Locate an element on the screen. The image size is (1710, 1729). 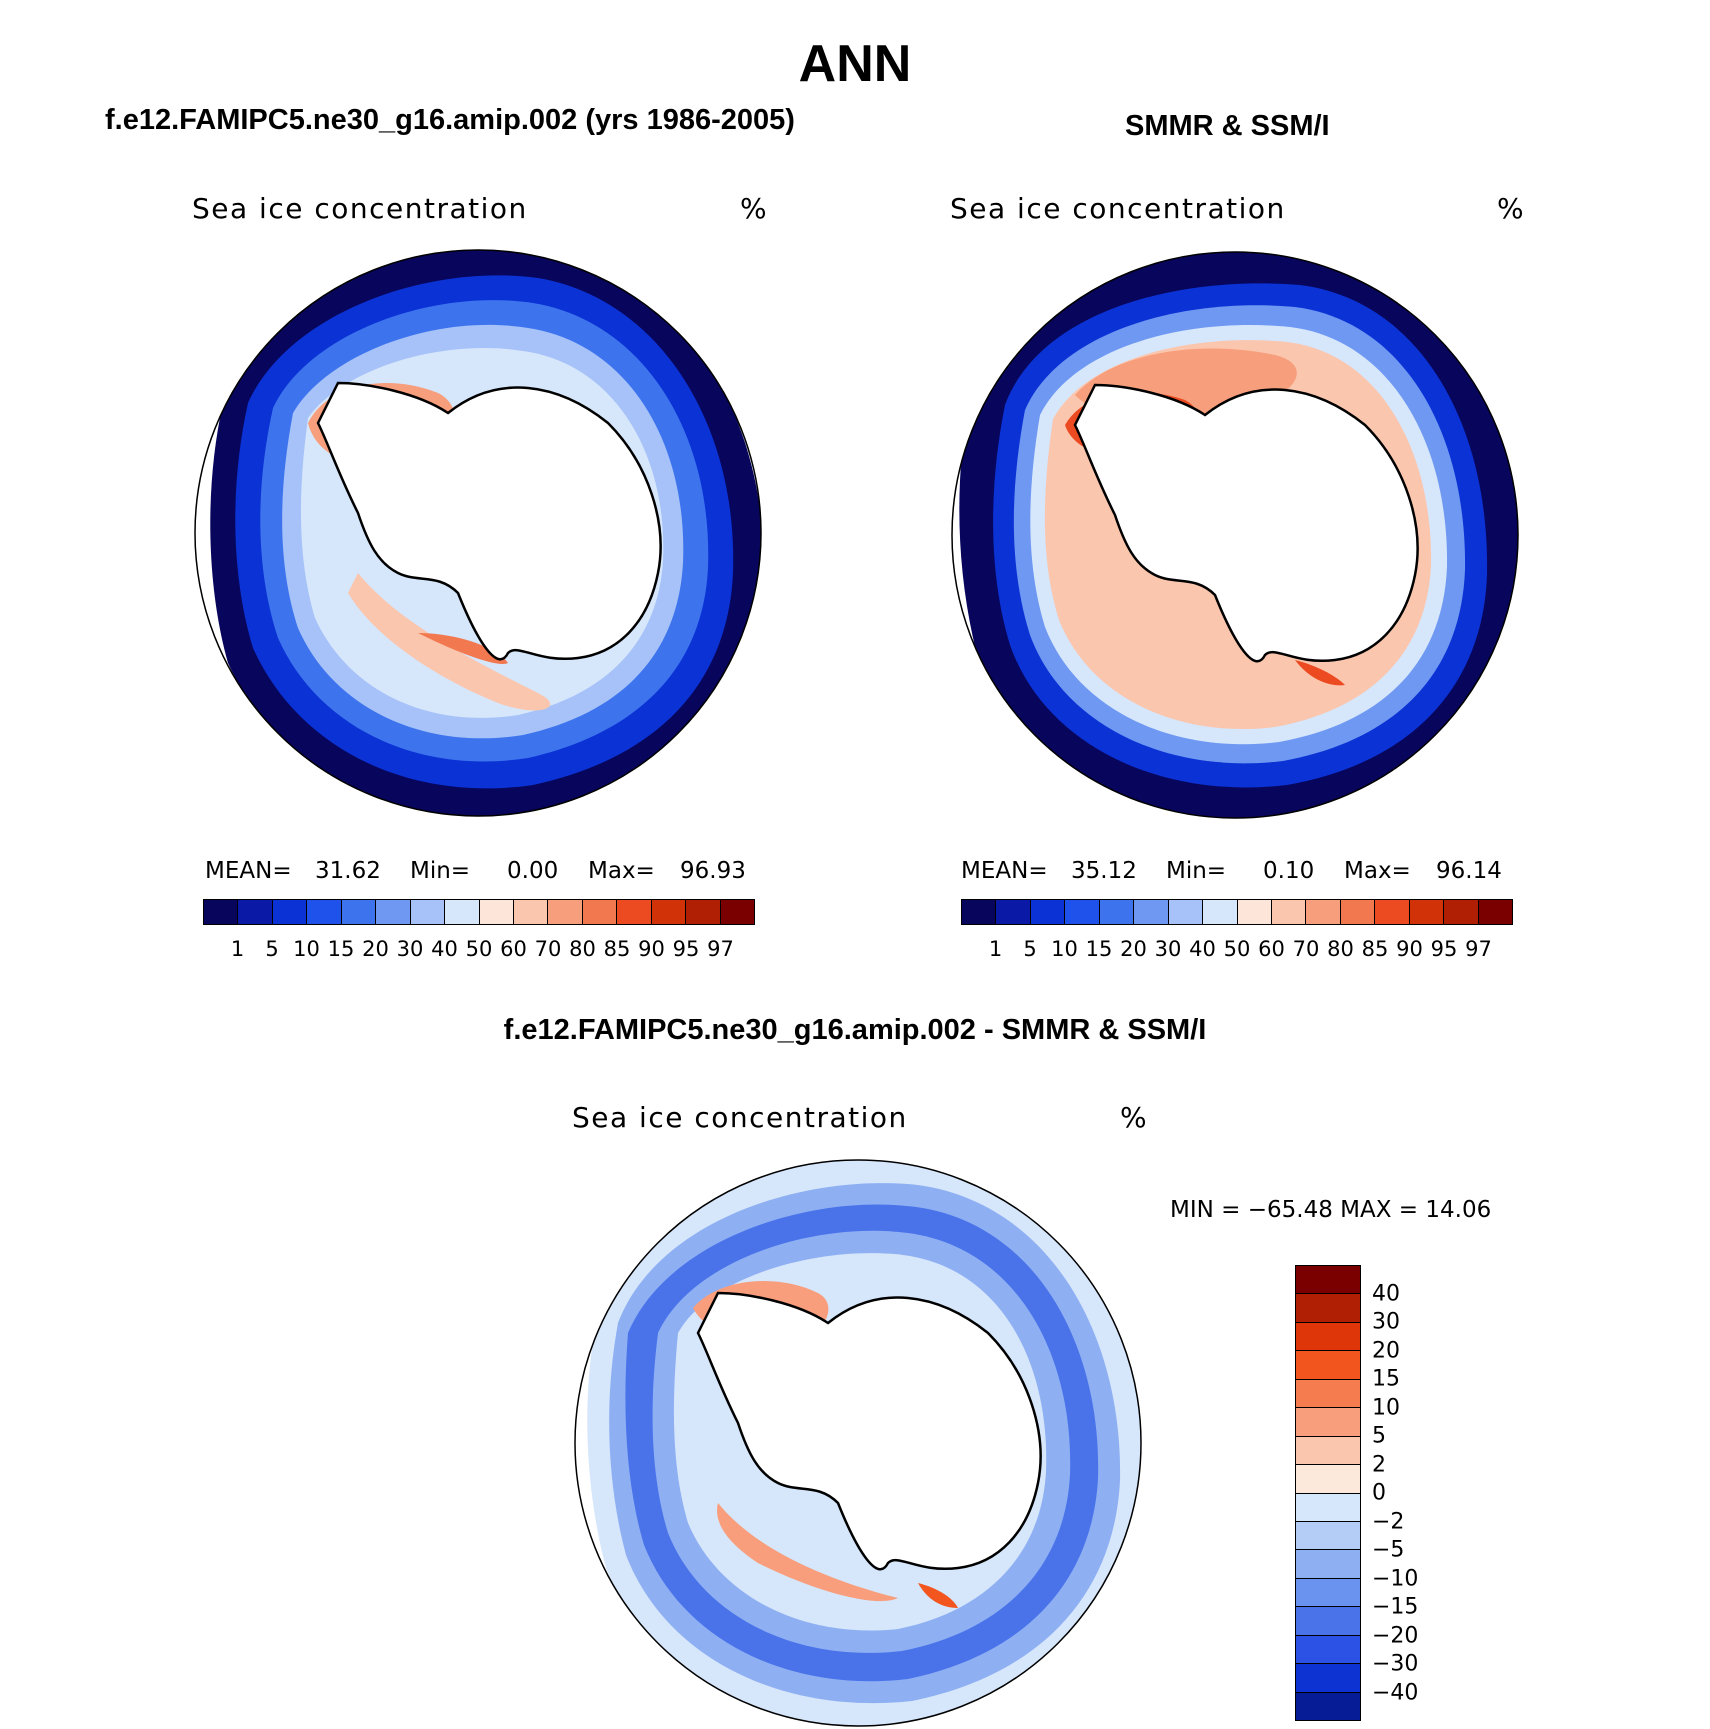
obs-colorbar-tick-label: 70 is located at coordinates (1306, 949).